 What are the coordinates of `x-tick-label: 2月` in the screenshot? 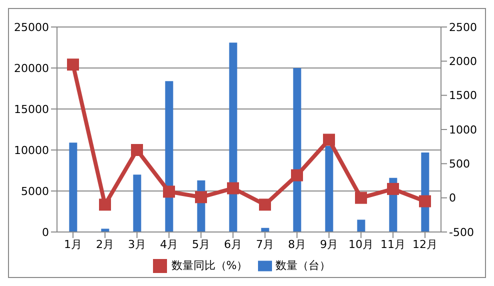 It's located at (105, 244).